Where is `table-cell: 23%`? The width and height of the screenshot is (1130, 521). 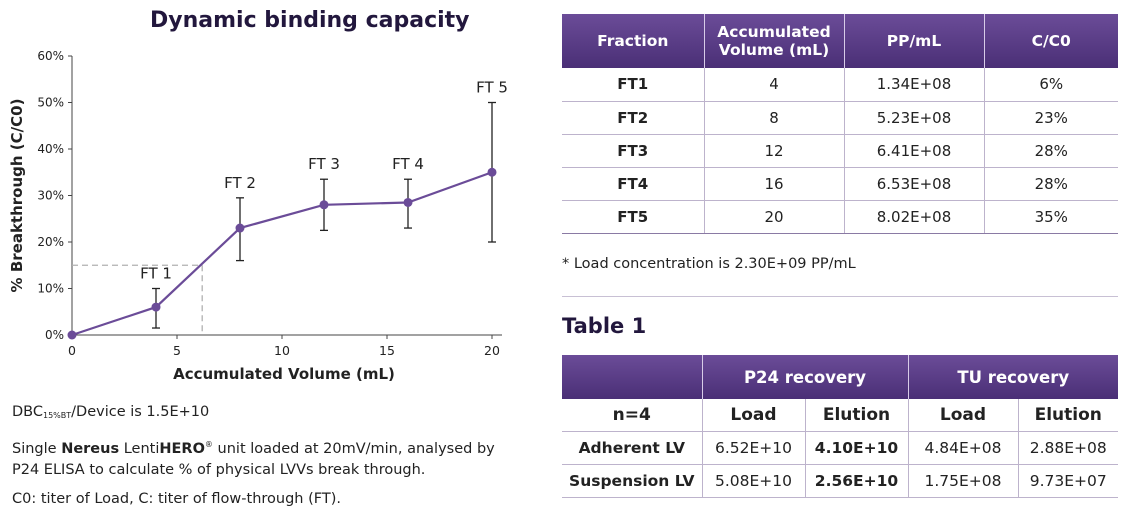
table-cell: 23% is located at coordinates (1051, 118).